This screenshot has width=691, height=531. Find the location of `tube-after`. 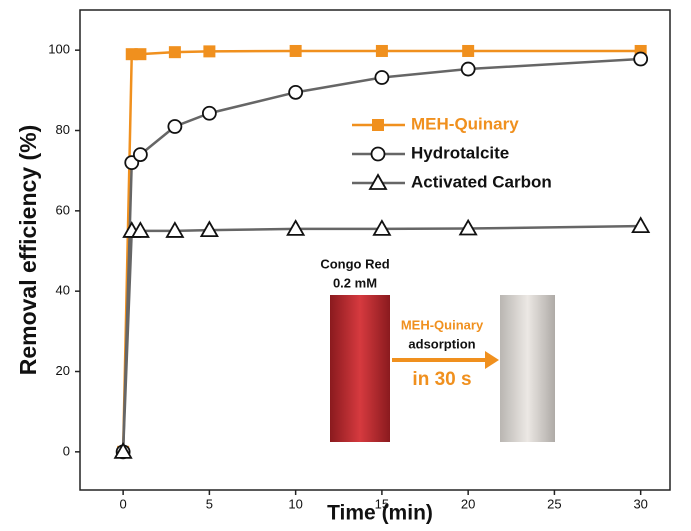

tube-after is located at coordinates (527, 368).